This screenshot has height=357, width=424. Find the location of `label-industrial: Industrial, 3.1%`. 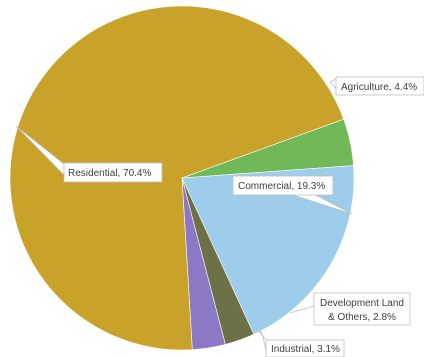

label-industrial: Industrial, 3.1% is located at coordinates (305, 349).